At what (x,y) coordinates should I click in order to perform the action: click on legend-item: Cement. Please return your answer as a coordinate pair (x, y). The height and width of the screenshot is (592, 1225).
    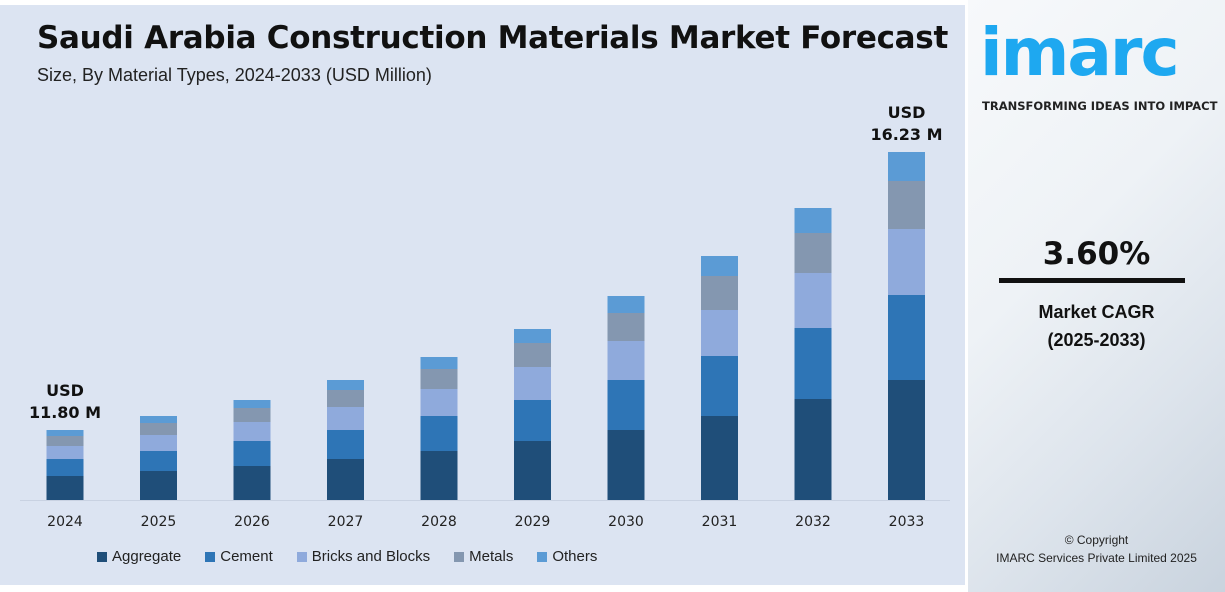
    Looking at the image, I should click on (239, 556).